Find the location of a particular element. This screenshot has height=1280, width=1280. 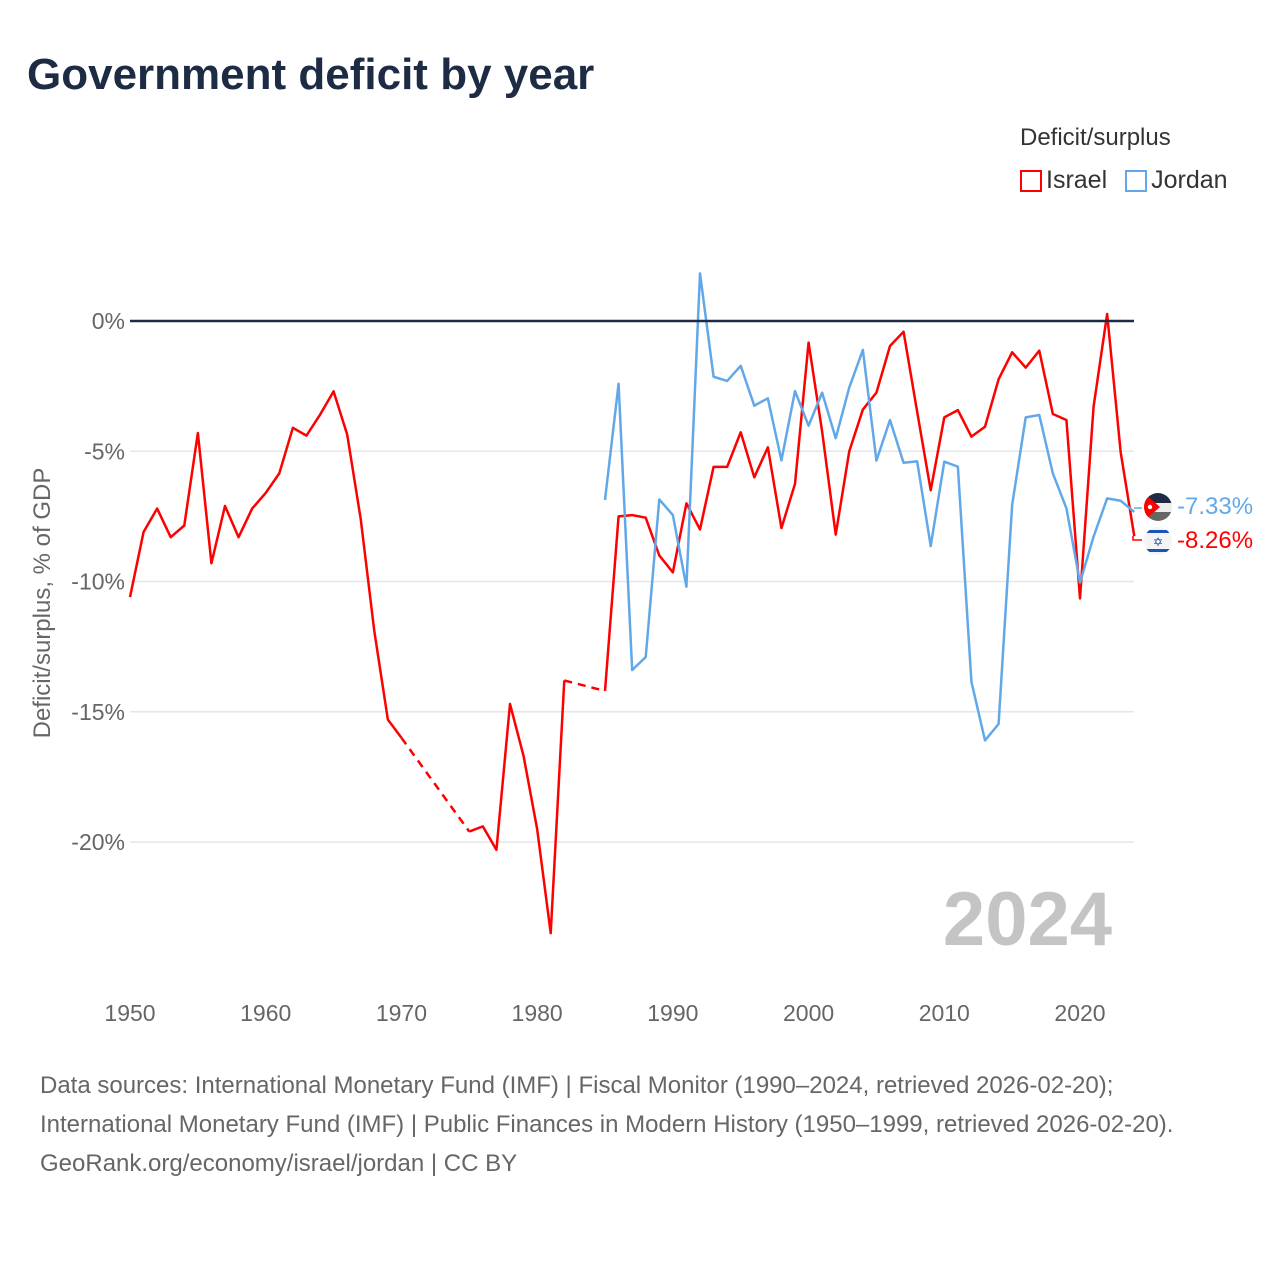

legend-title: Deficit/surplus is located at coordinates (1095, 137).